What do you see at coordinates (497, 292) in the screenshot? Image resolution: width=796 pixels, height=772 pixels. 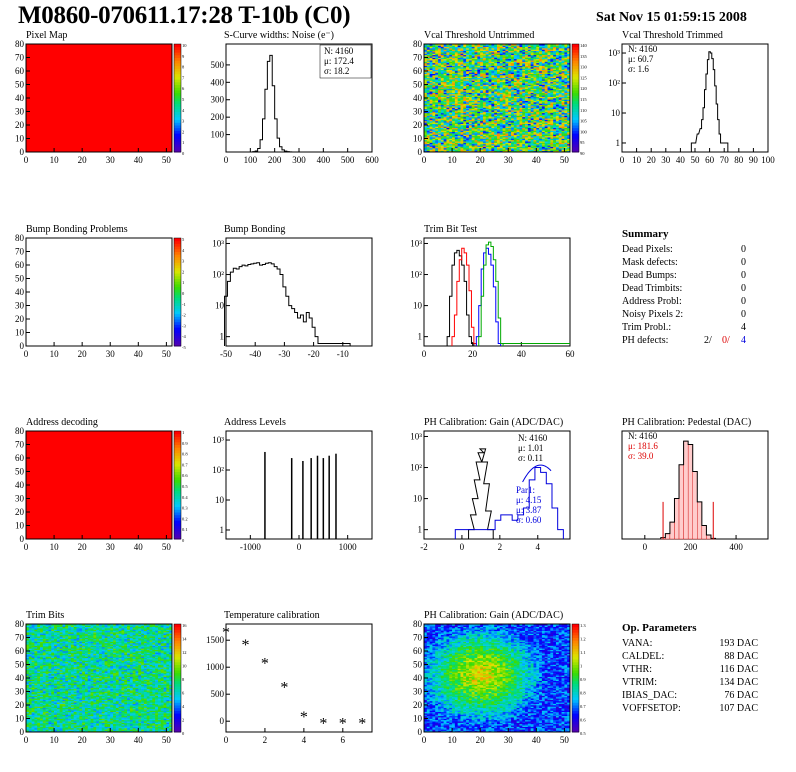 I see `plot-frame` at bounding box center [497, 292].